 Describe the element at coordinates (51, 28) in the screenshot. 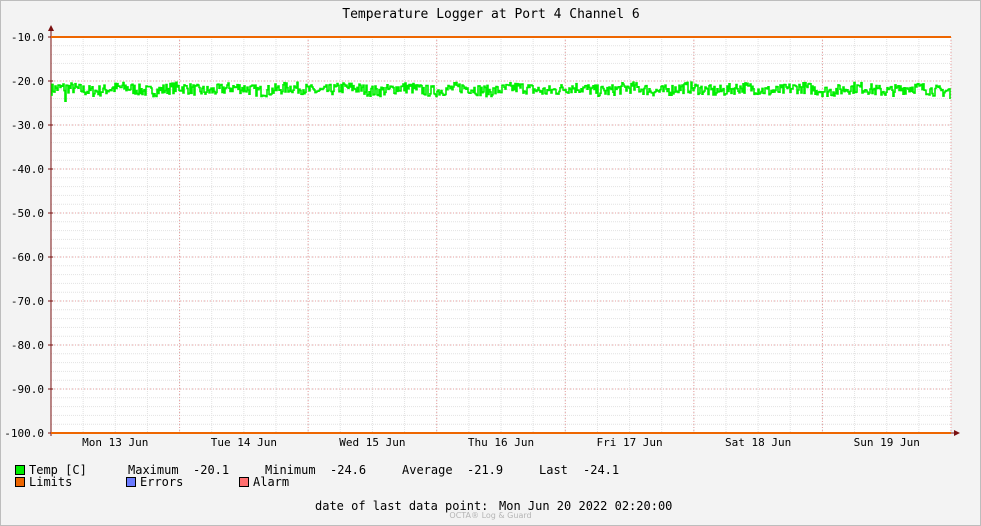

I see `y-axis-arrow` at that location.